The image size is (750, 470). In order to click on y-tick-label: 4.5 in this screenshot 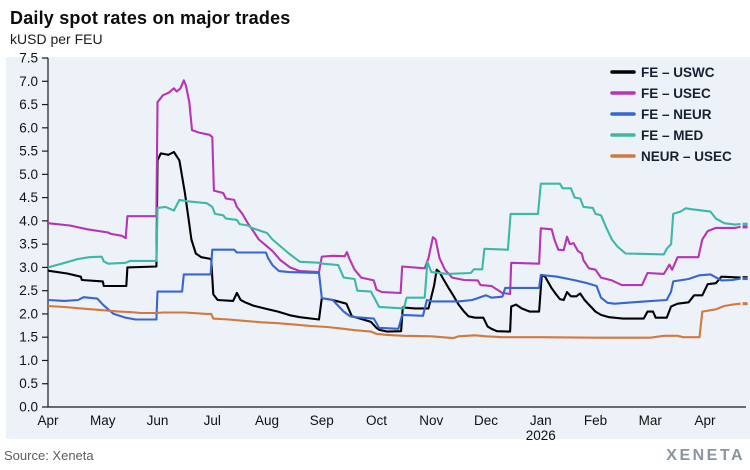, I will do `click(28, 197)`.